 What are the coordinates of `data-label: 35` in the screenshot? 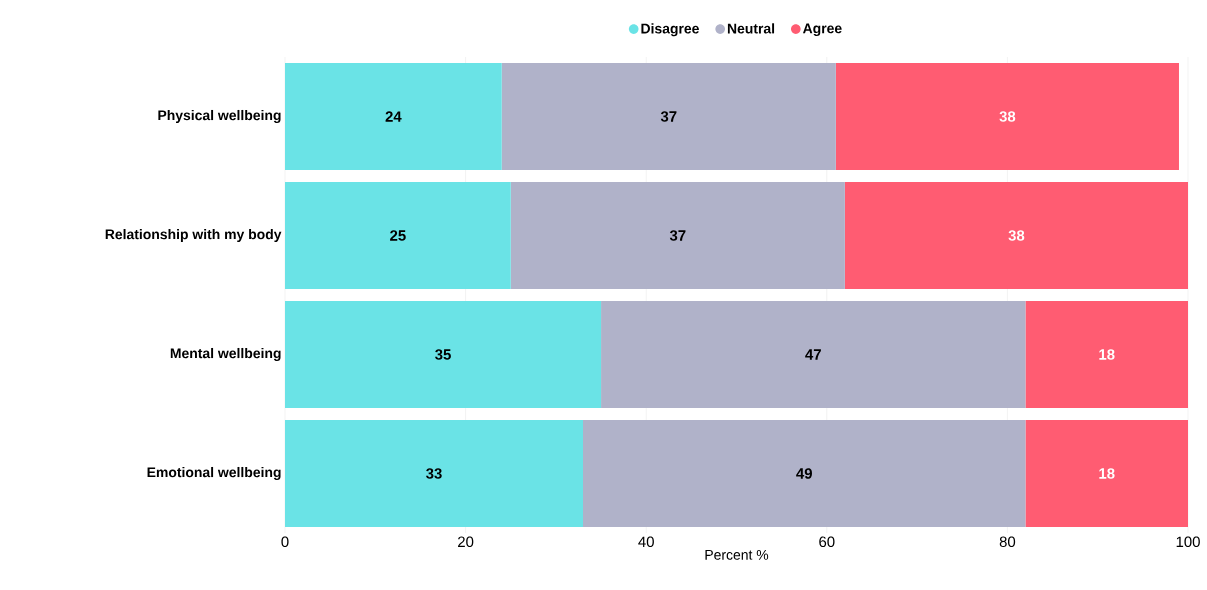 It's located at (443, 354).